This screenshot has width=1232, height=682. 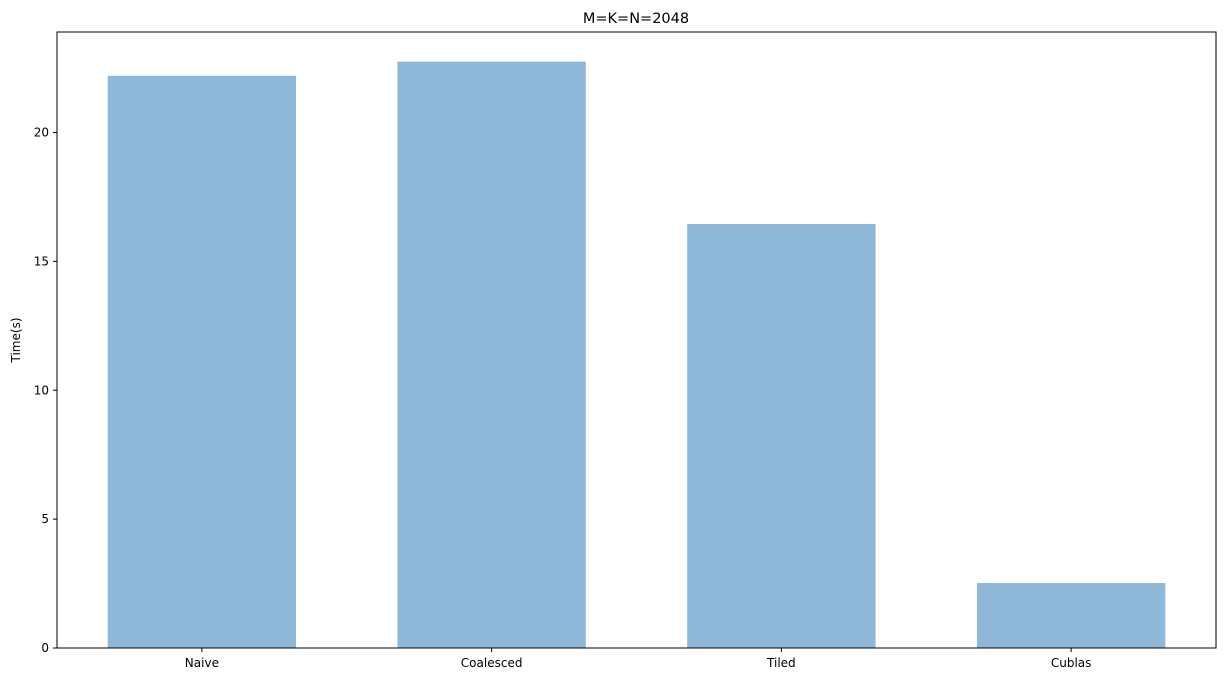 What do you see at coordinates (638, 659) in the screenshot?
I see `x-axis-ticks: Naive Coalesced Tiled Cublas` at bounding box center [638, 659].